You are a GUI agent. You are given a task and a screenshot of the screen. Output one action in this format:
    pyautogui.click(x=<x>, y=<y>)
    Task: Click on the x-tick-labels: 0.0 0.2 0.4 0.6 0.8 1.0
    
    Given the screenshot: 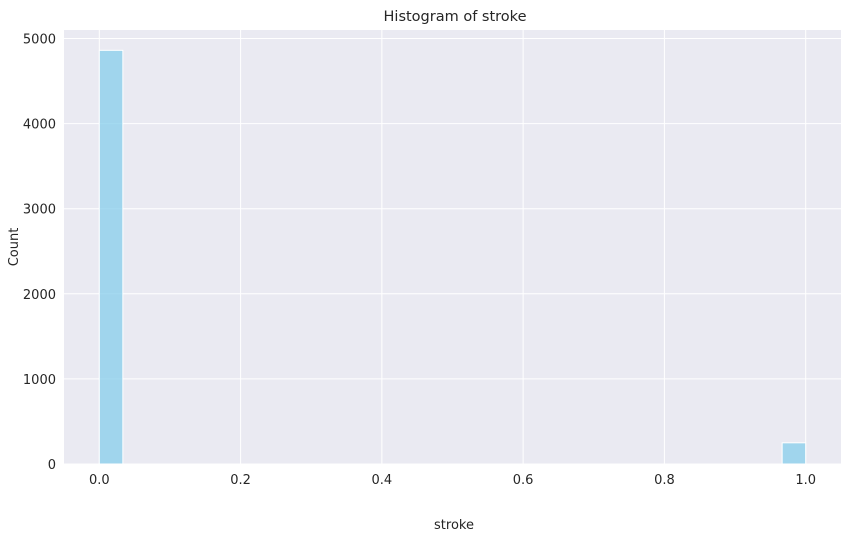 What is the action you would take?
    pyautogui.click(x=452, y=480)
    